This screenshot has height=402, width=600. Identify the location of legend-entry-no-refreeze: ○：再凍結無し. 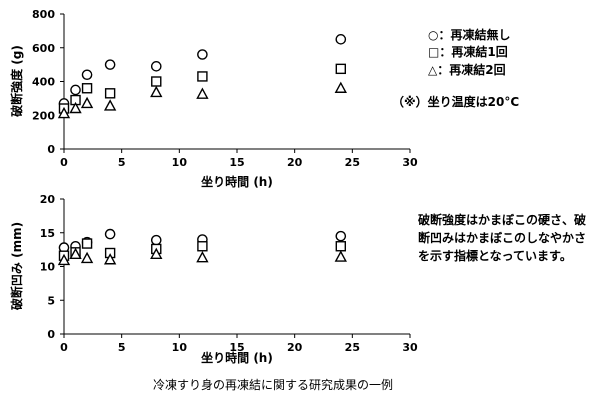
(469, 34).